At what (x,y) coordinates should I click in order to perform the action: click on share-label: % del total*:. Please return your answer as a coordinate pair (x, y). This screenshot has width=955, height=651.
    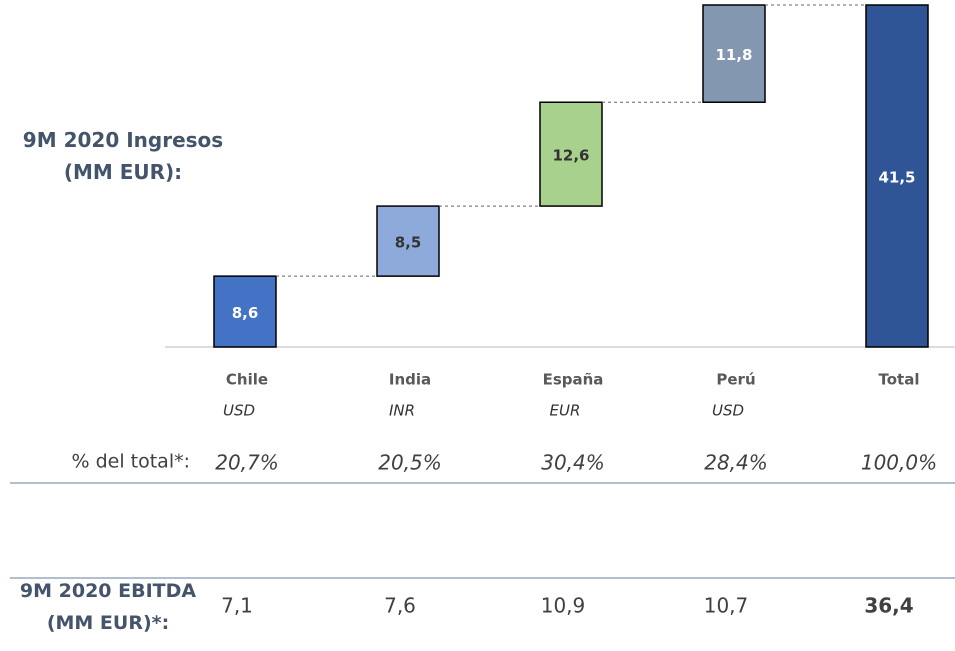
    Looking at the image, I should click on (130, 462).